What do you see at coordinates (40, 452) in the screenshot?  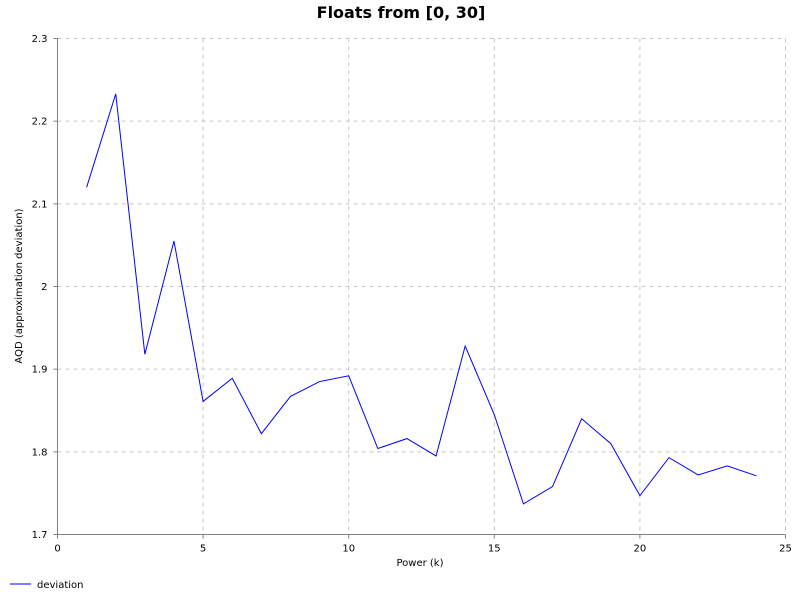 I see `y-tick-label: 1.8` at bounding box center [40, 452].